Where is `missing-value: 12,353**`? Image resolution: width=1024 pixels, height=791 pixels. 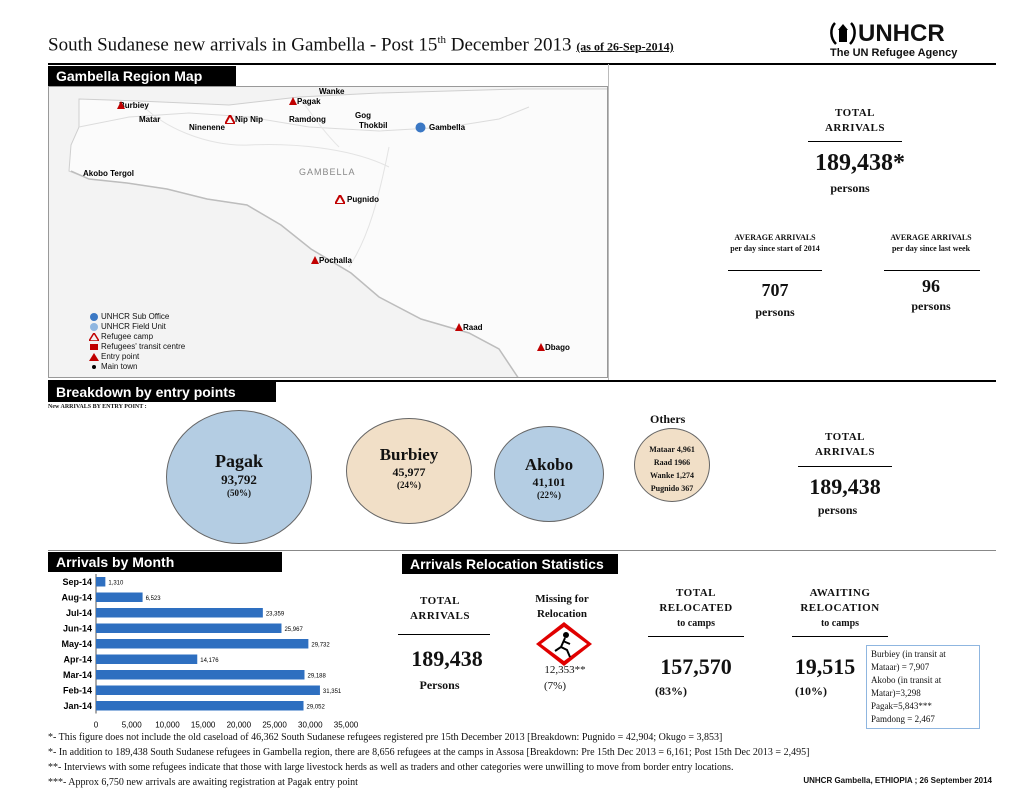
missing-value: 12,353** is located at coordinates (565, 670).